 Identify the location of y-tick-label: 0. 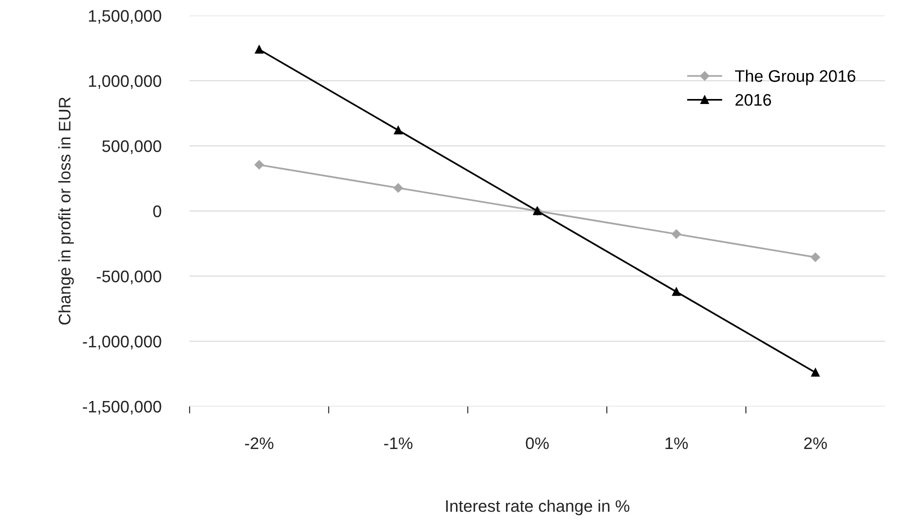
(157, 211).